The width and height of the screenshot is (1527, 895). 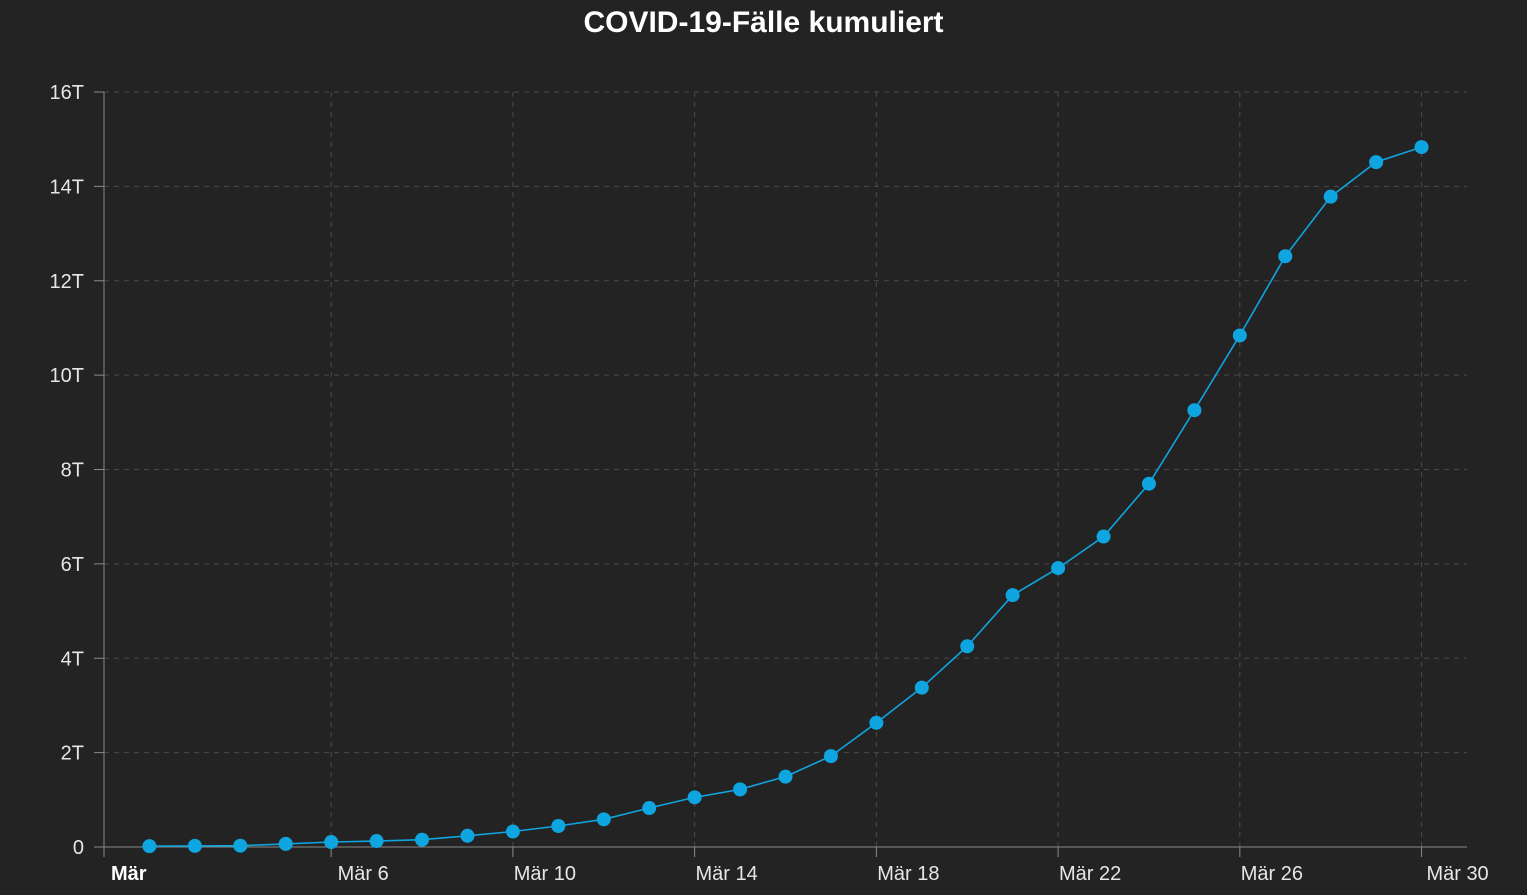 I want to click on y-tick-label: 16T, so click(x=67, y=93).